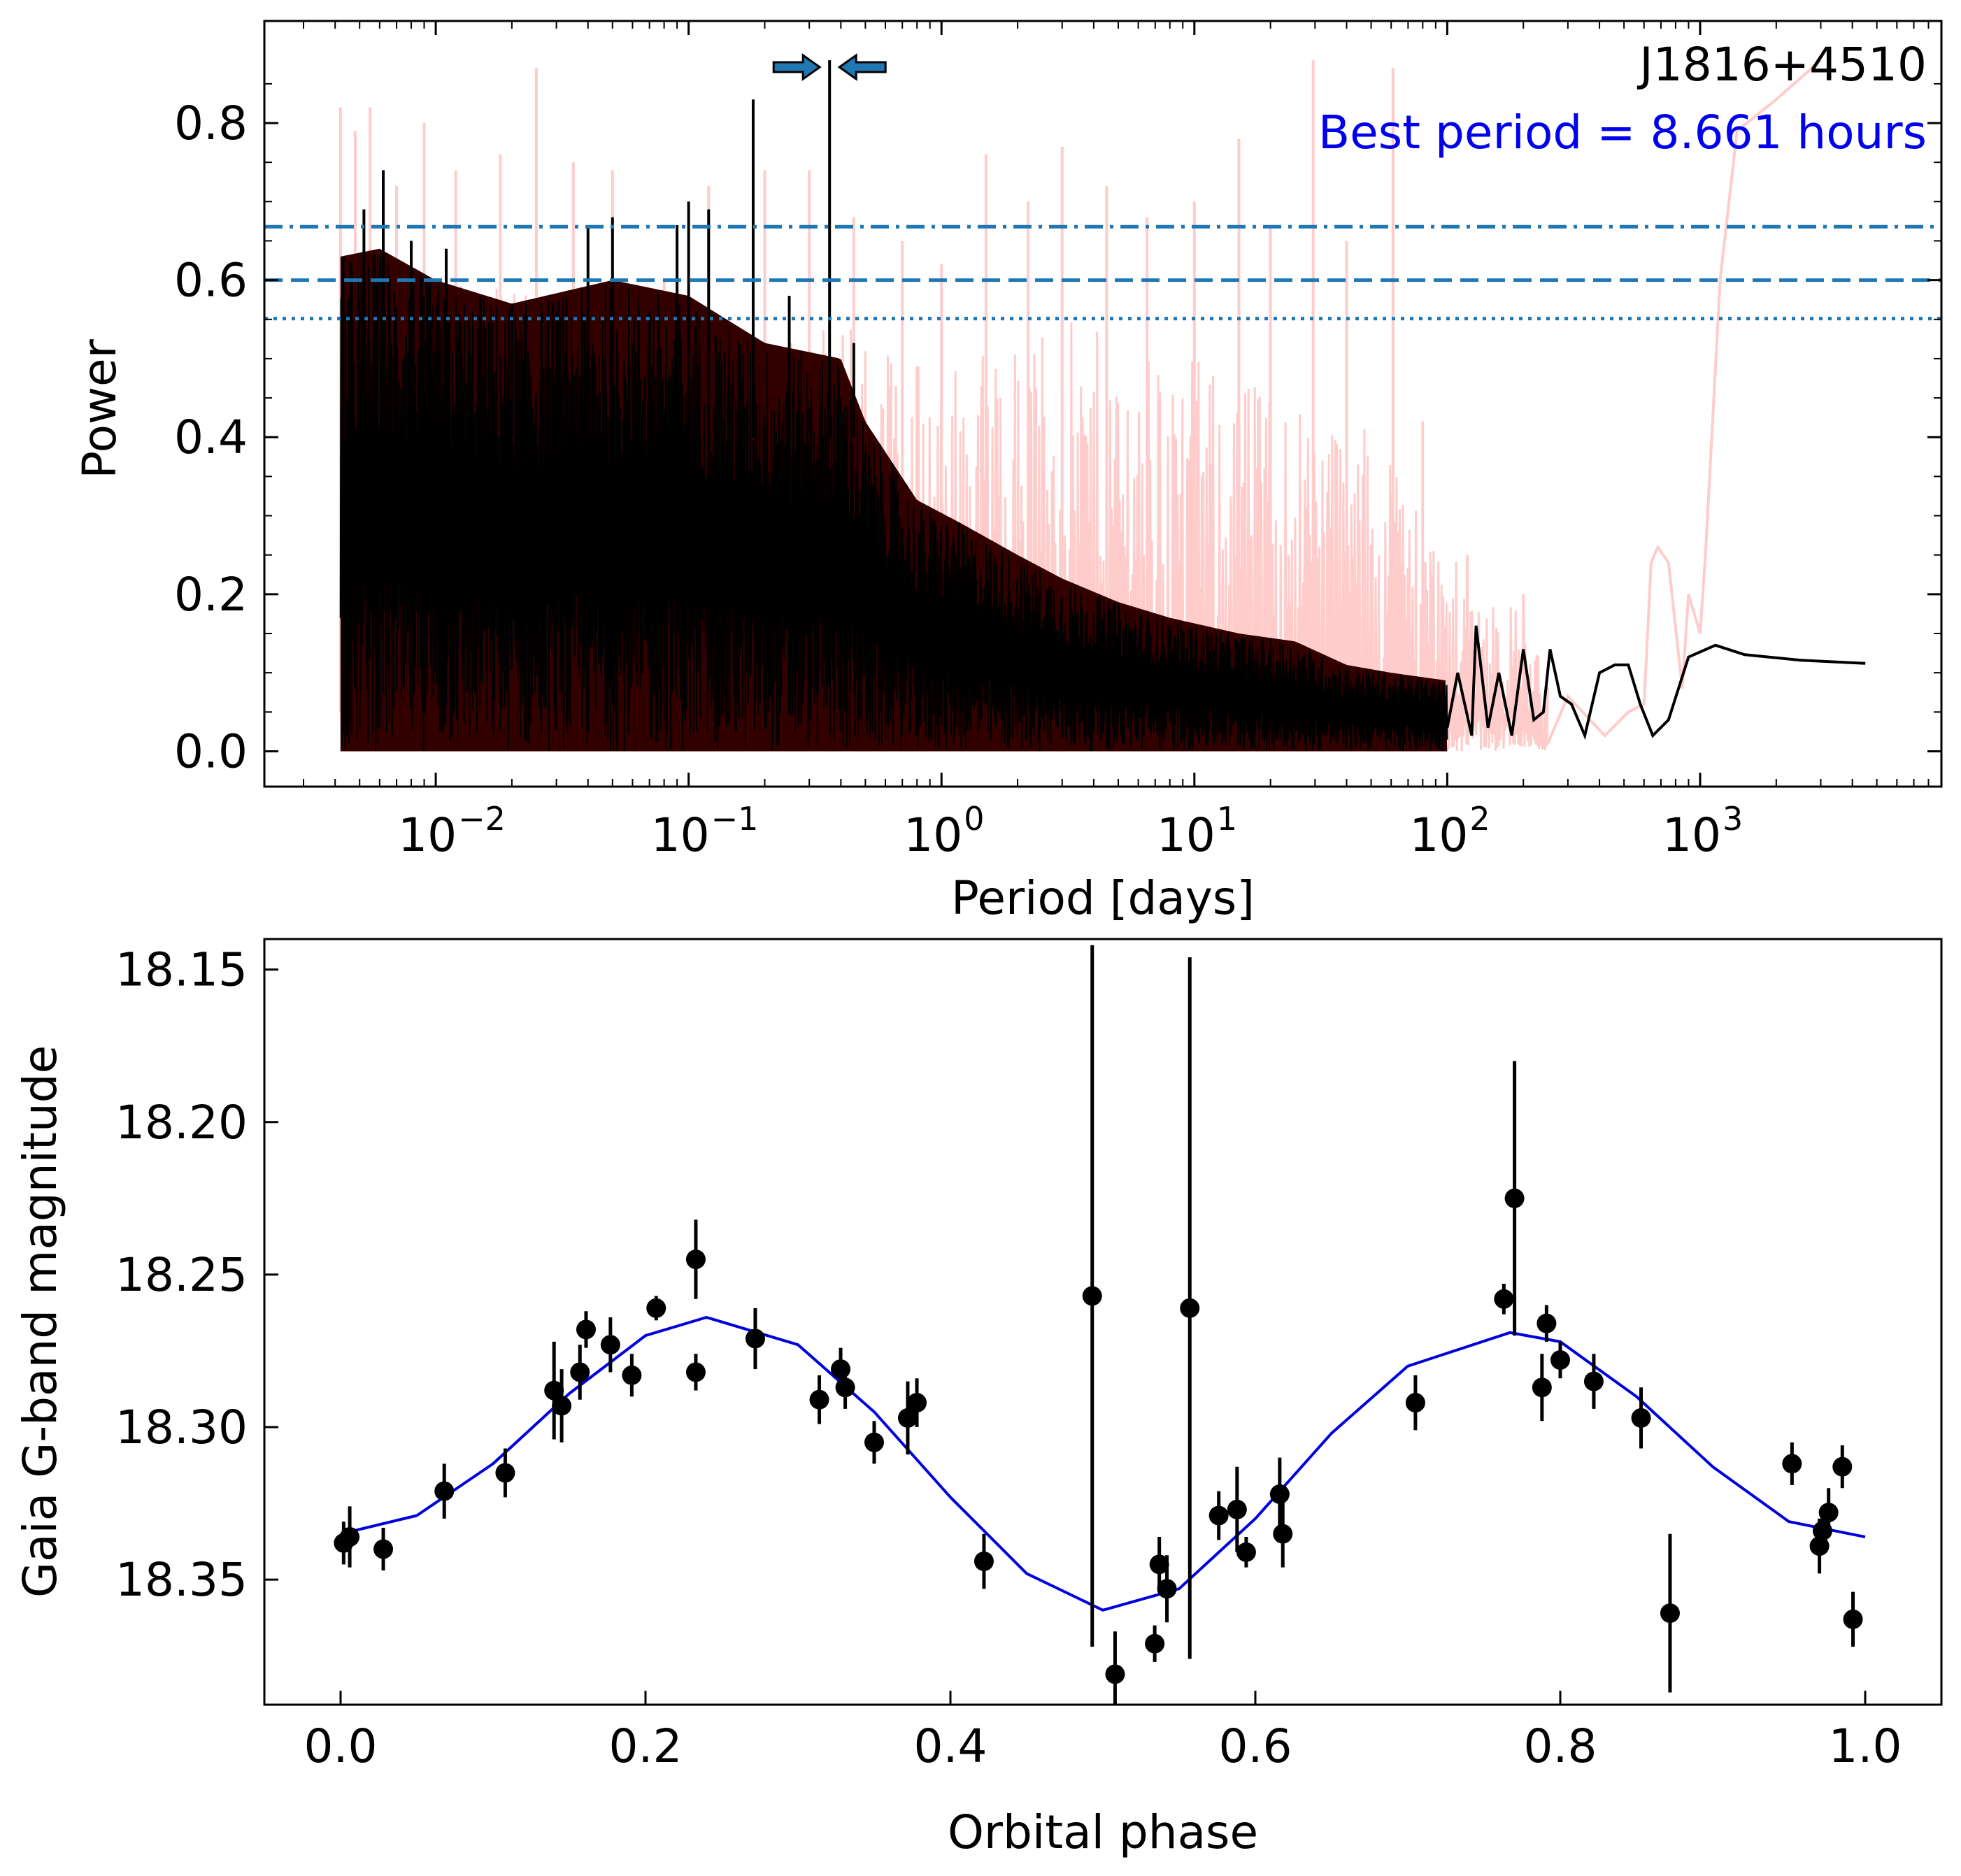  What do you see at coordinates (182, 1427) in the screenshot?
I see `y-tick-label: 18.30` at bounding box center [182, 1427].